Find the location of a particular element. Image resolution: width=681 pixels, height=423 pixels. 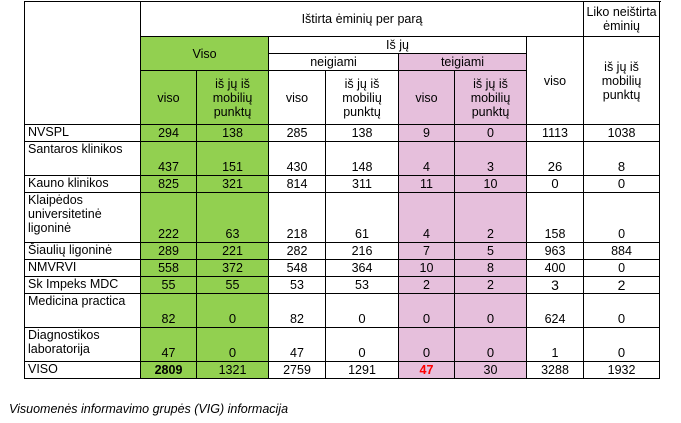

header-remaining-all: viso is located at coordinates (555, 80).